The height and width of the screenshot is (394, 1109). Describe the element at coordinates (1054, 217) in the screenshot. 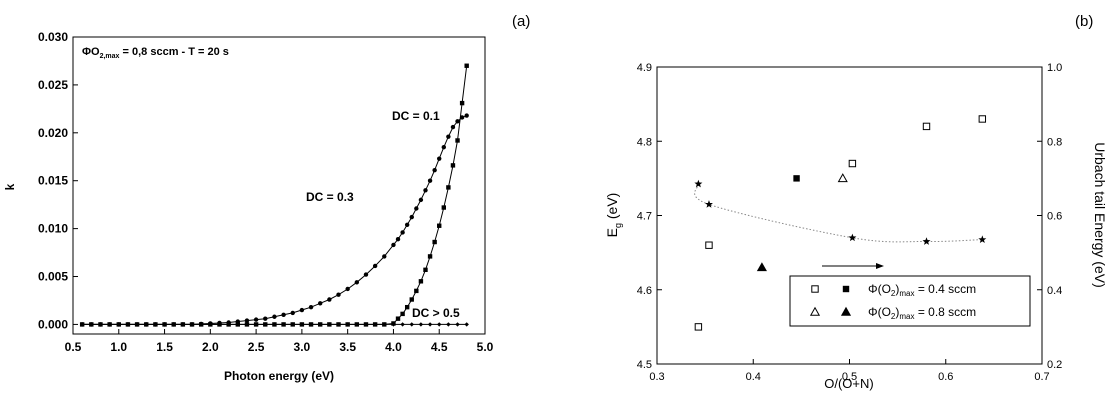

I see `y2-tick-label: 0.6` at that location.